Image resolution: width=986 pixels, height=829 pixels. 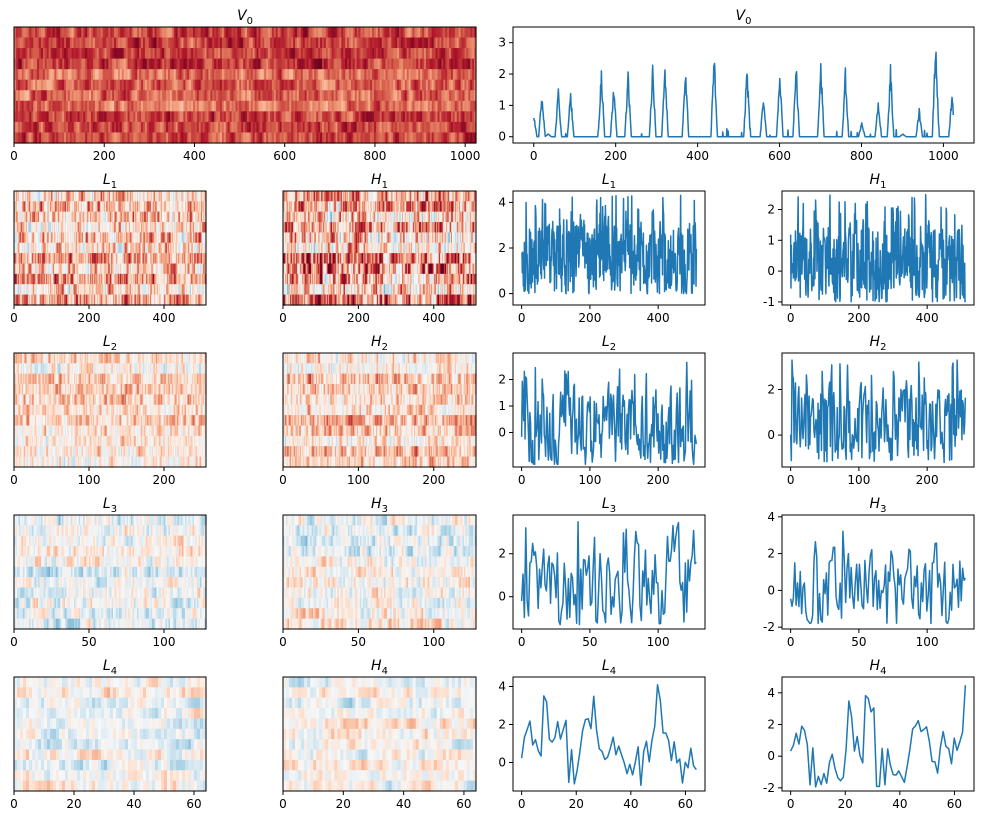 What do you see at coordinates (943, 156) in the screenshot?
I see `v0-line-xtick-label: 1000` at bounding box center [943, 156].